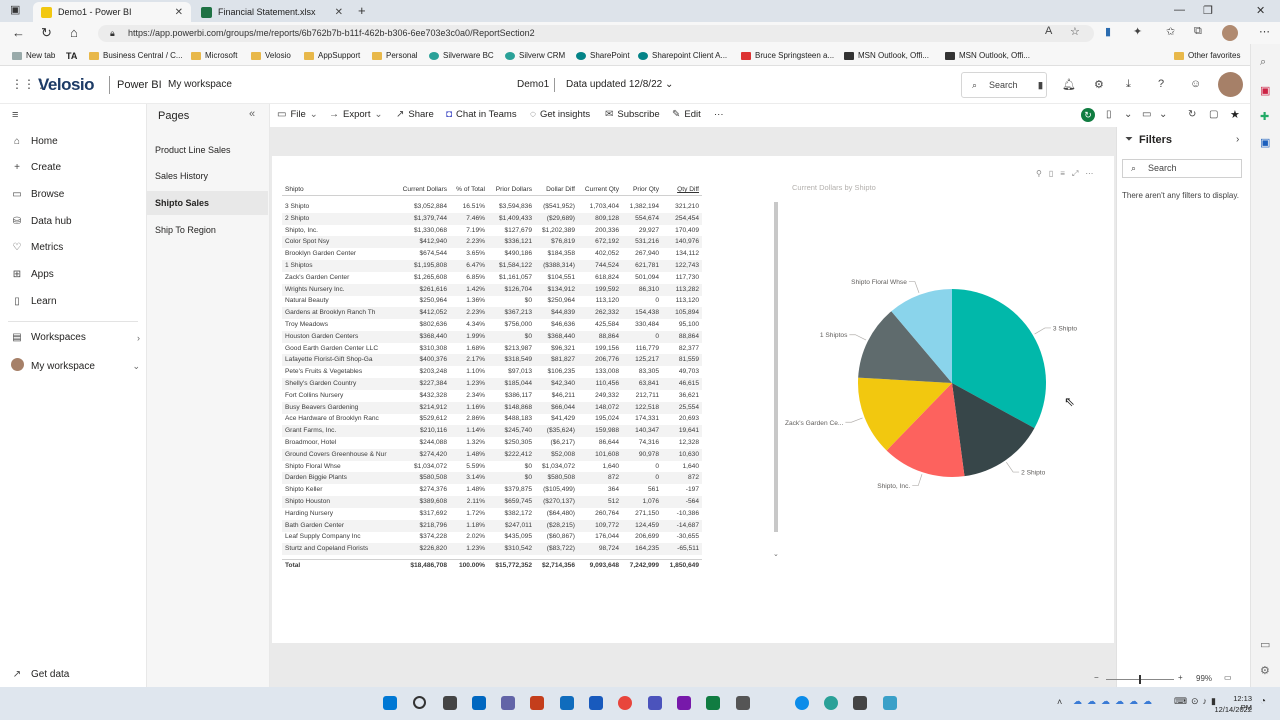 The width and height of the screenshot is (1280, 720). I want to click on nav-data-hub: ⛁ Data hub, so click(41, 221).